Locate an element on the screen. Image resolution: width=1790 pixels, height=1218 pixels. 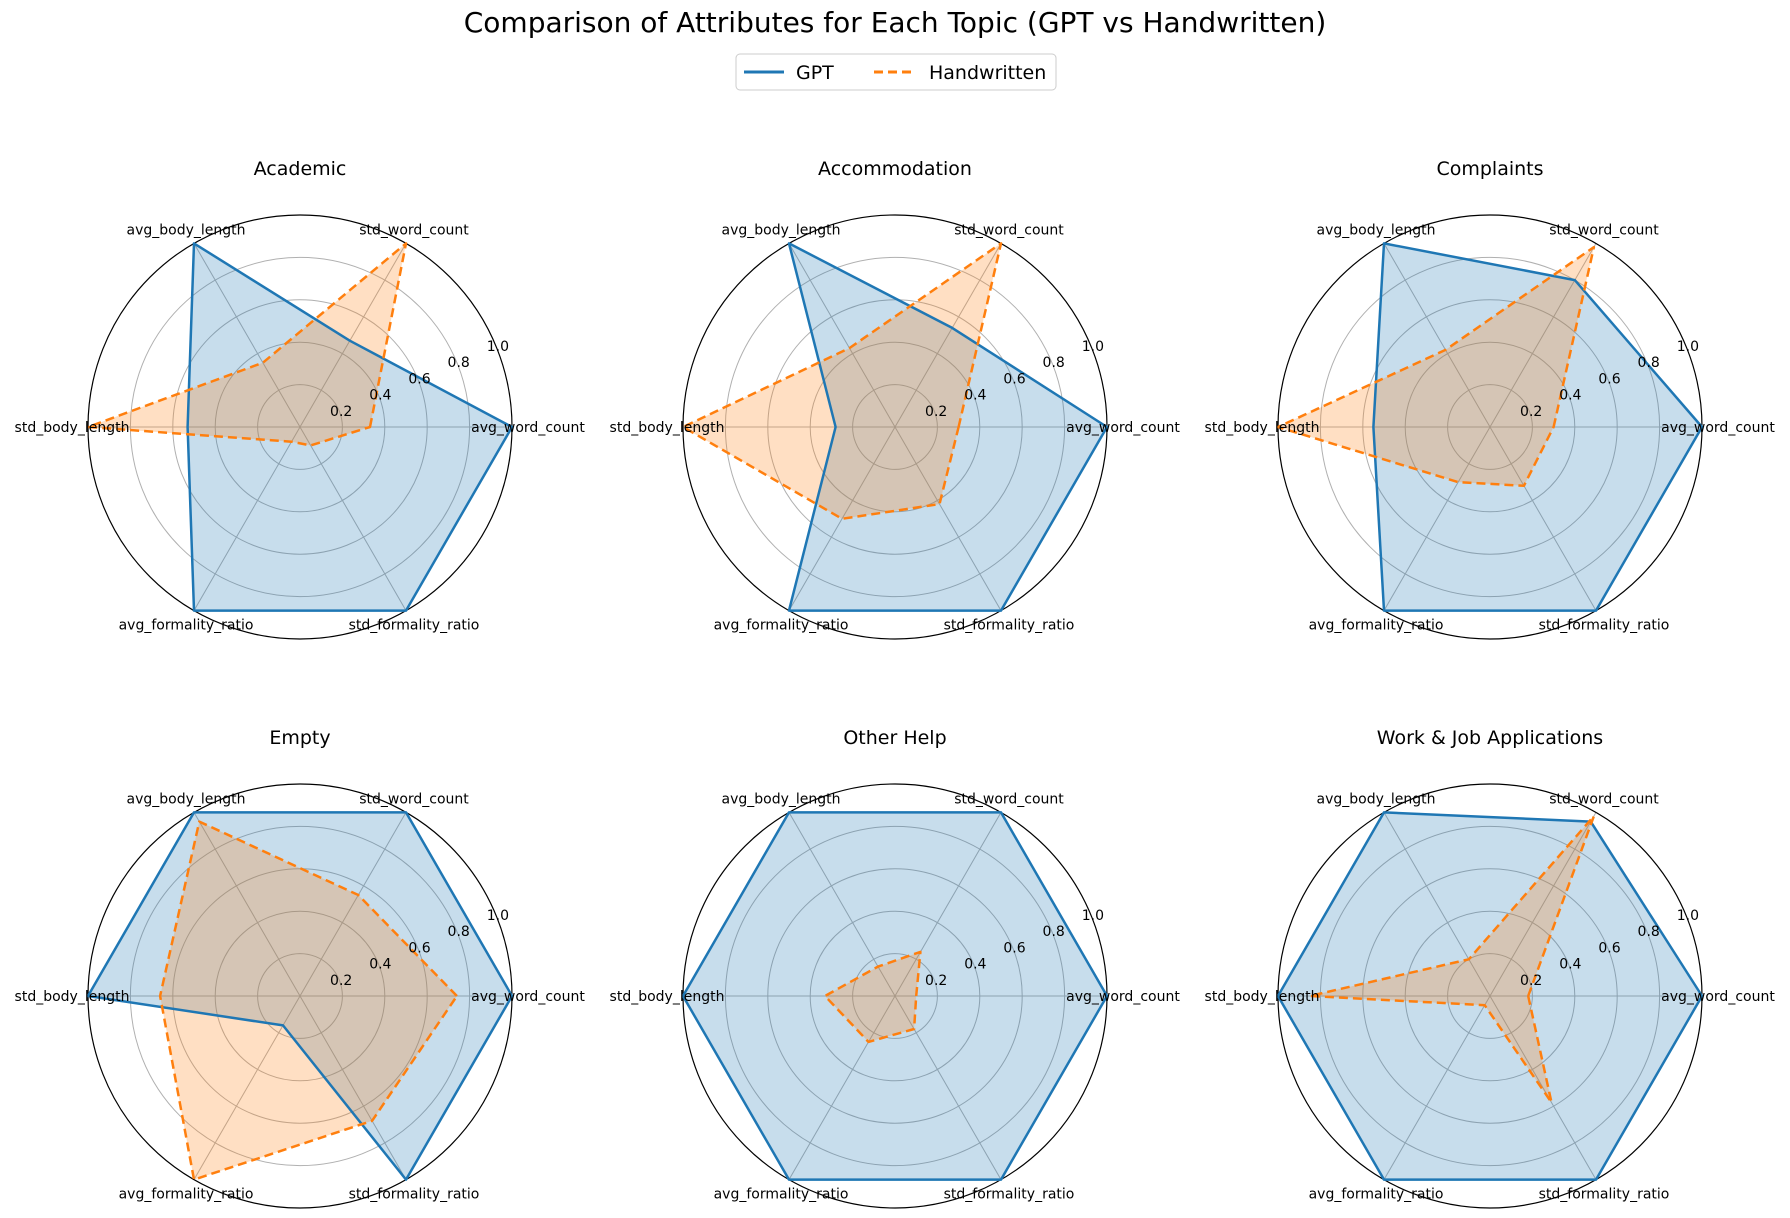
legend: GPT Handwritten is located at coordinates (896, 72).